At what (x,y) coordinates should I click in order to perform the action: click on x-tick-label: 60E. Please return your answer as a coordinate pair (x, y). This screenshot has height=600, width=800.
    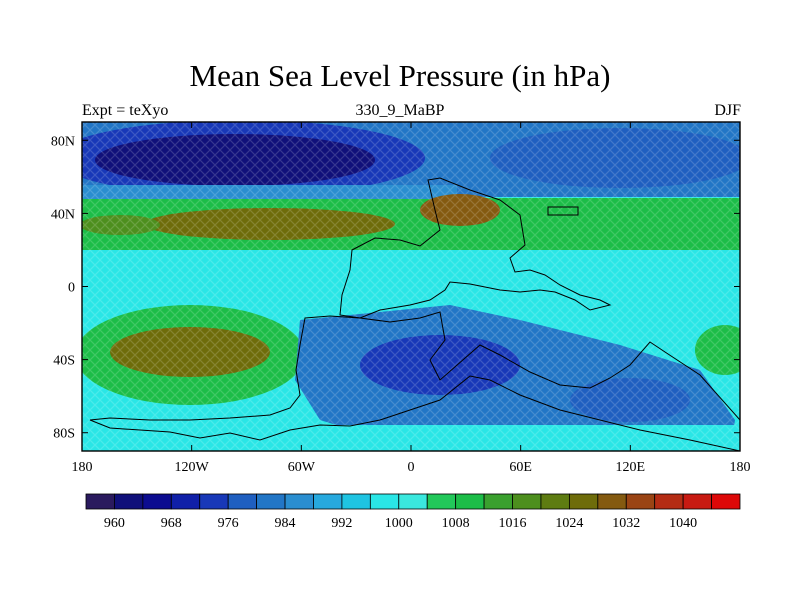
    Looking at the image, I should click on (520, 467).